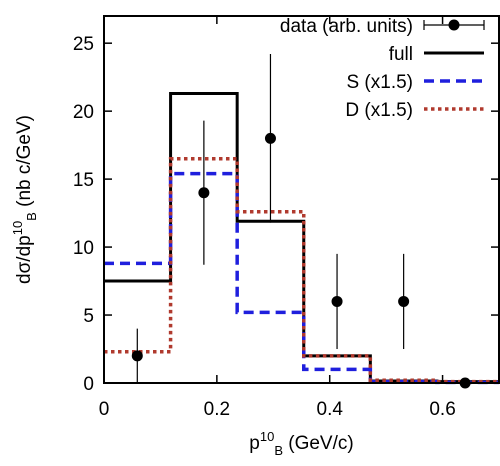  What do you see at coordinates (24, 199) in the screenshot?
I see `y-axis-label: dσ/dp10B (nb c/GeV)` at bounding box center [24, 199].